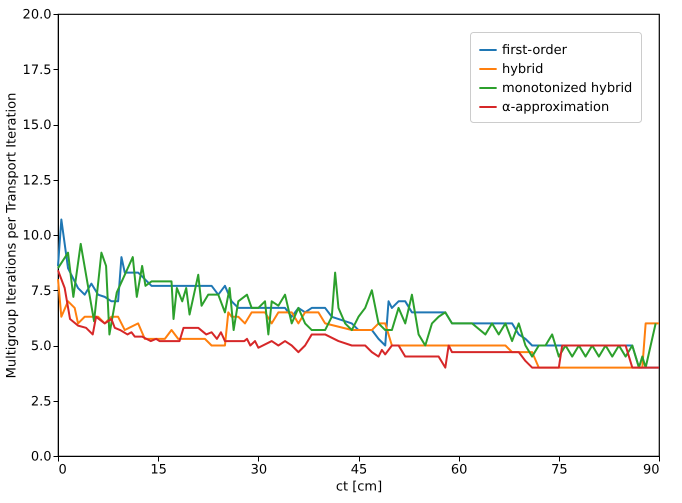  Describe the element at coordinates (556, 107) in the screenshot. I see `legend-label: α-approximation` at that location.